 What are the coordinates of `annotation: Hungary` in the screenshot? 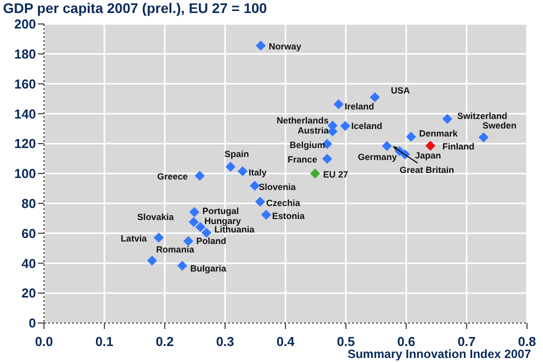 It's located at (222, 221).